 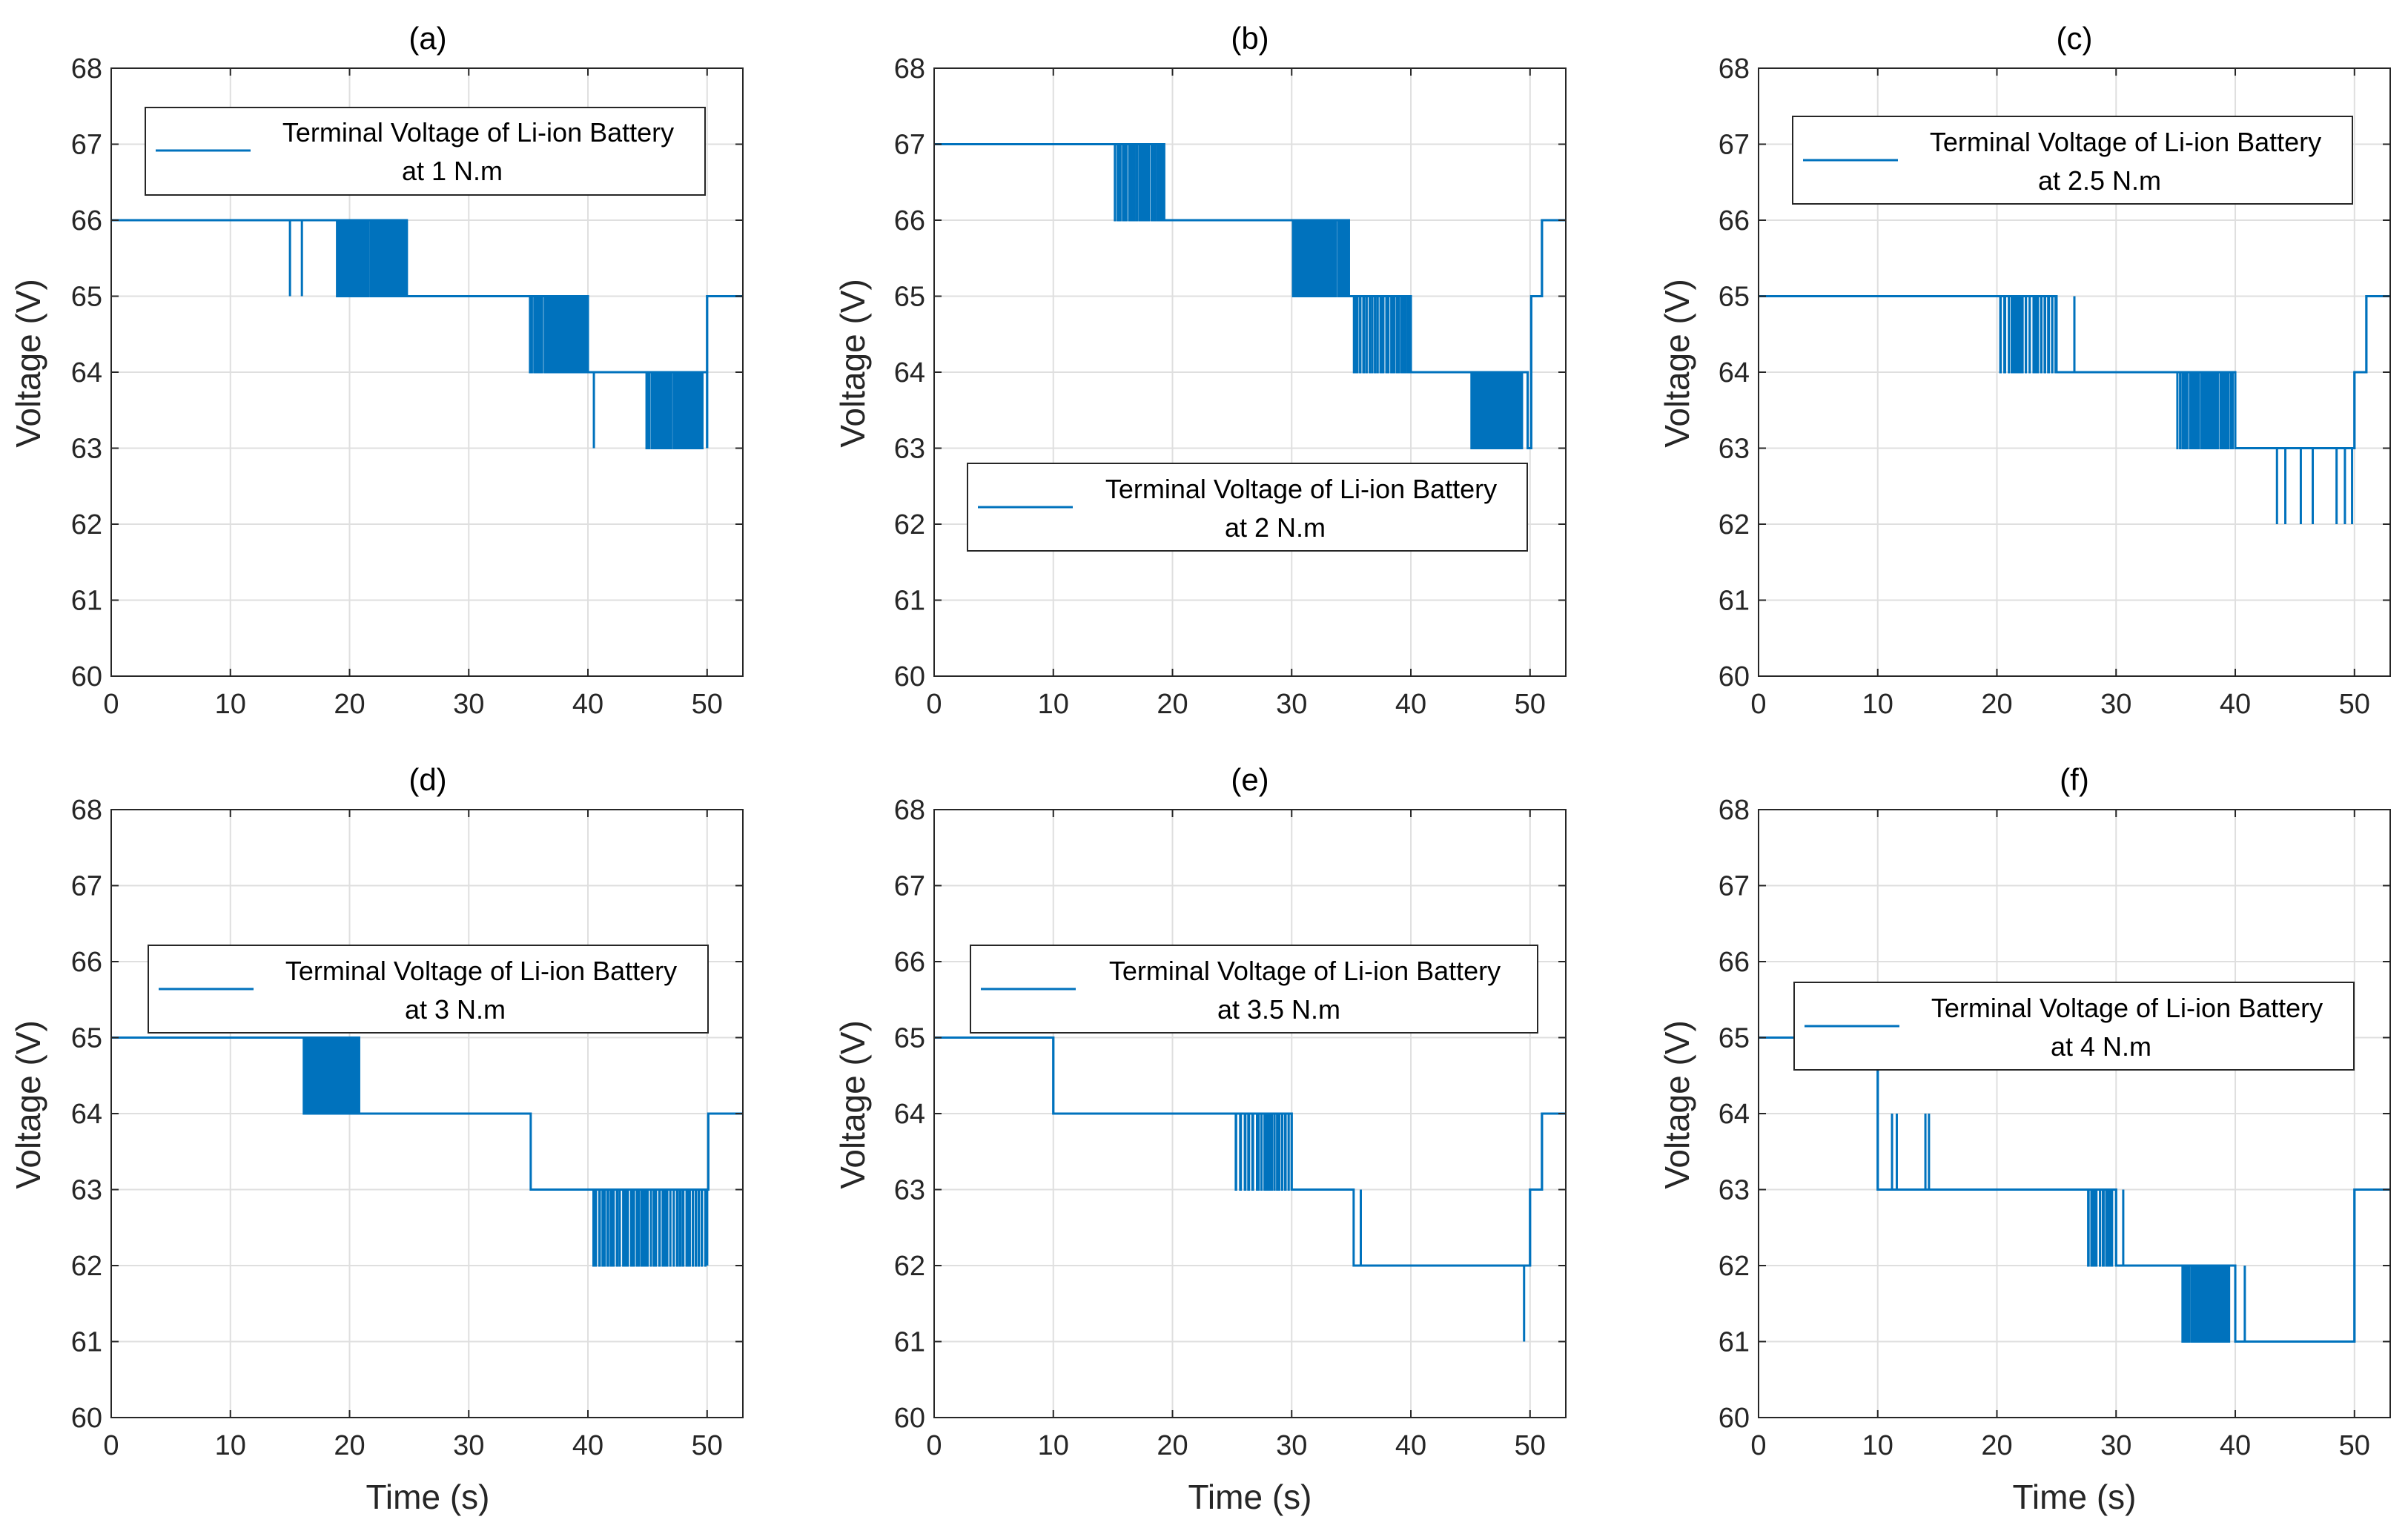 I want to click on legend-entry-line2: at 1 N.m, so click(x=453, y=171).